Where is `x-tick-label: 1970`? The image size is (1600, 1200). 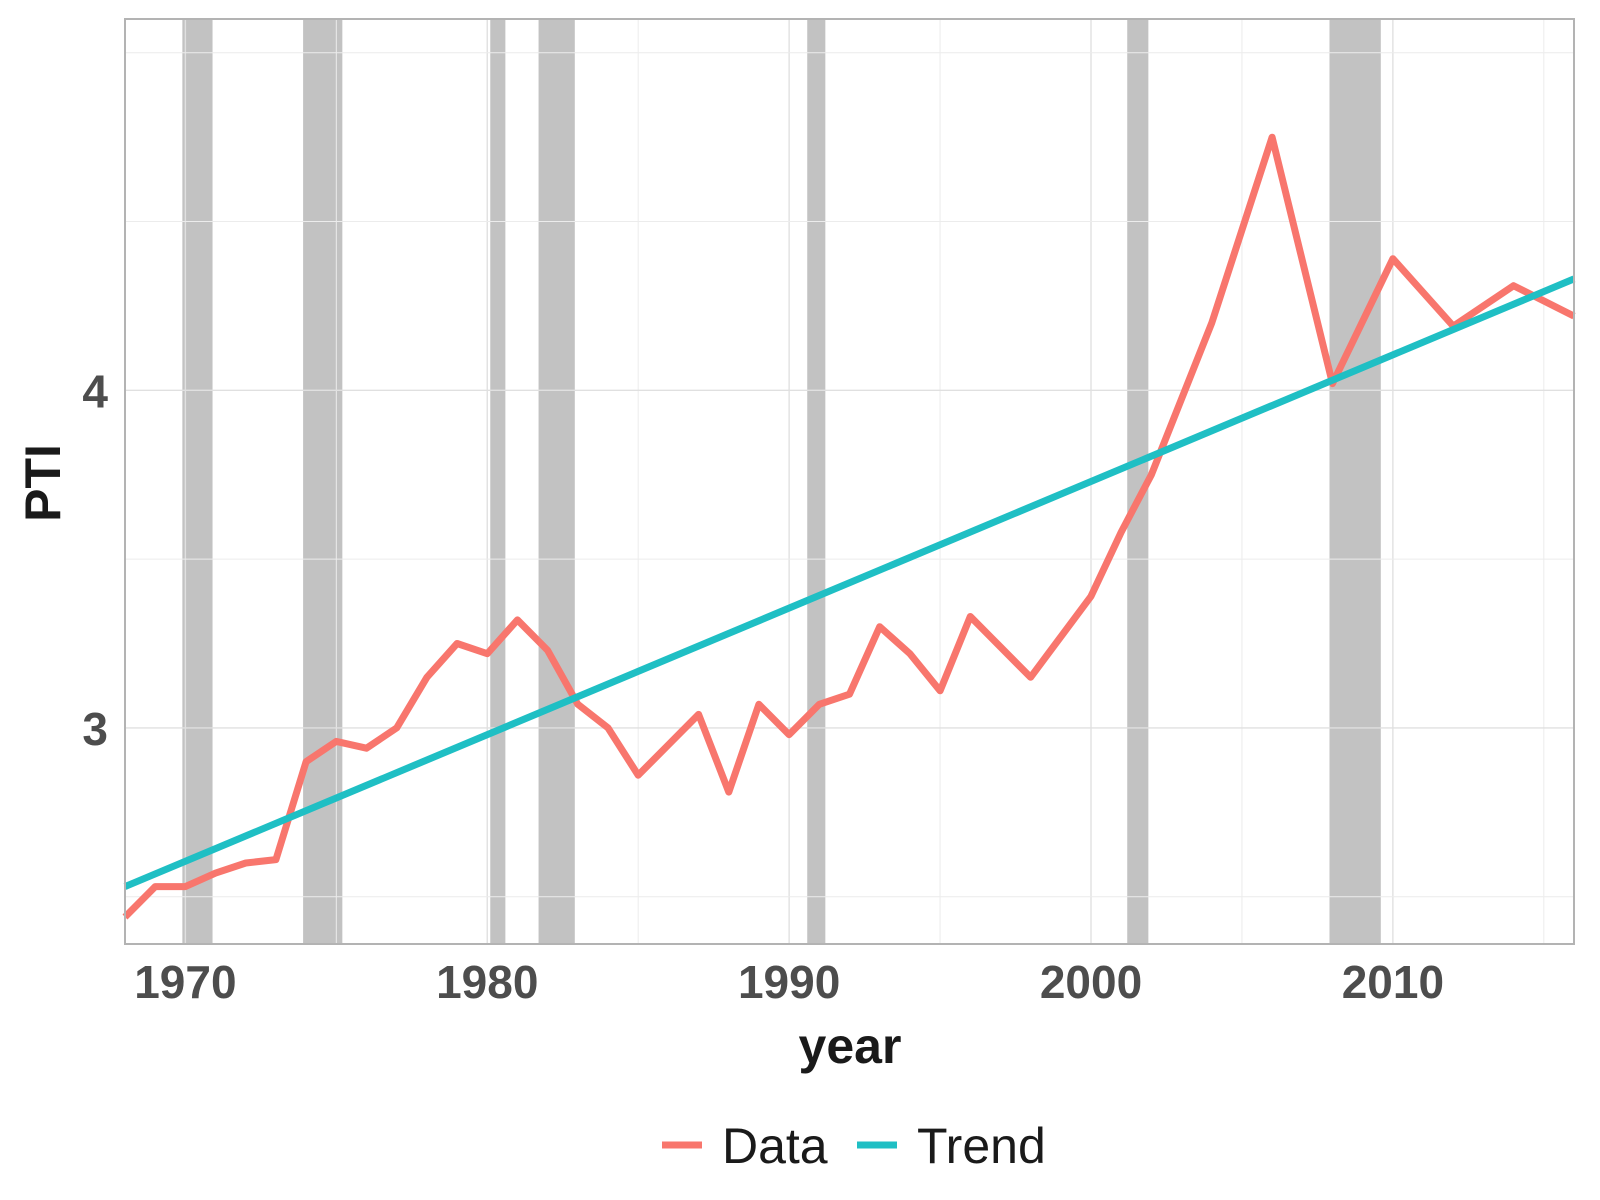 x-tick-label: 1970 is located at coordinates (185, 982).